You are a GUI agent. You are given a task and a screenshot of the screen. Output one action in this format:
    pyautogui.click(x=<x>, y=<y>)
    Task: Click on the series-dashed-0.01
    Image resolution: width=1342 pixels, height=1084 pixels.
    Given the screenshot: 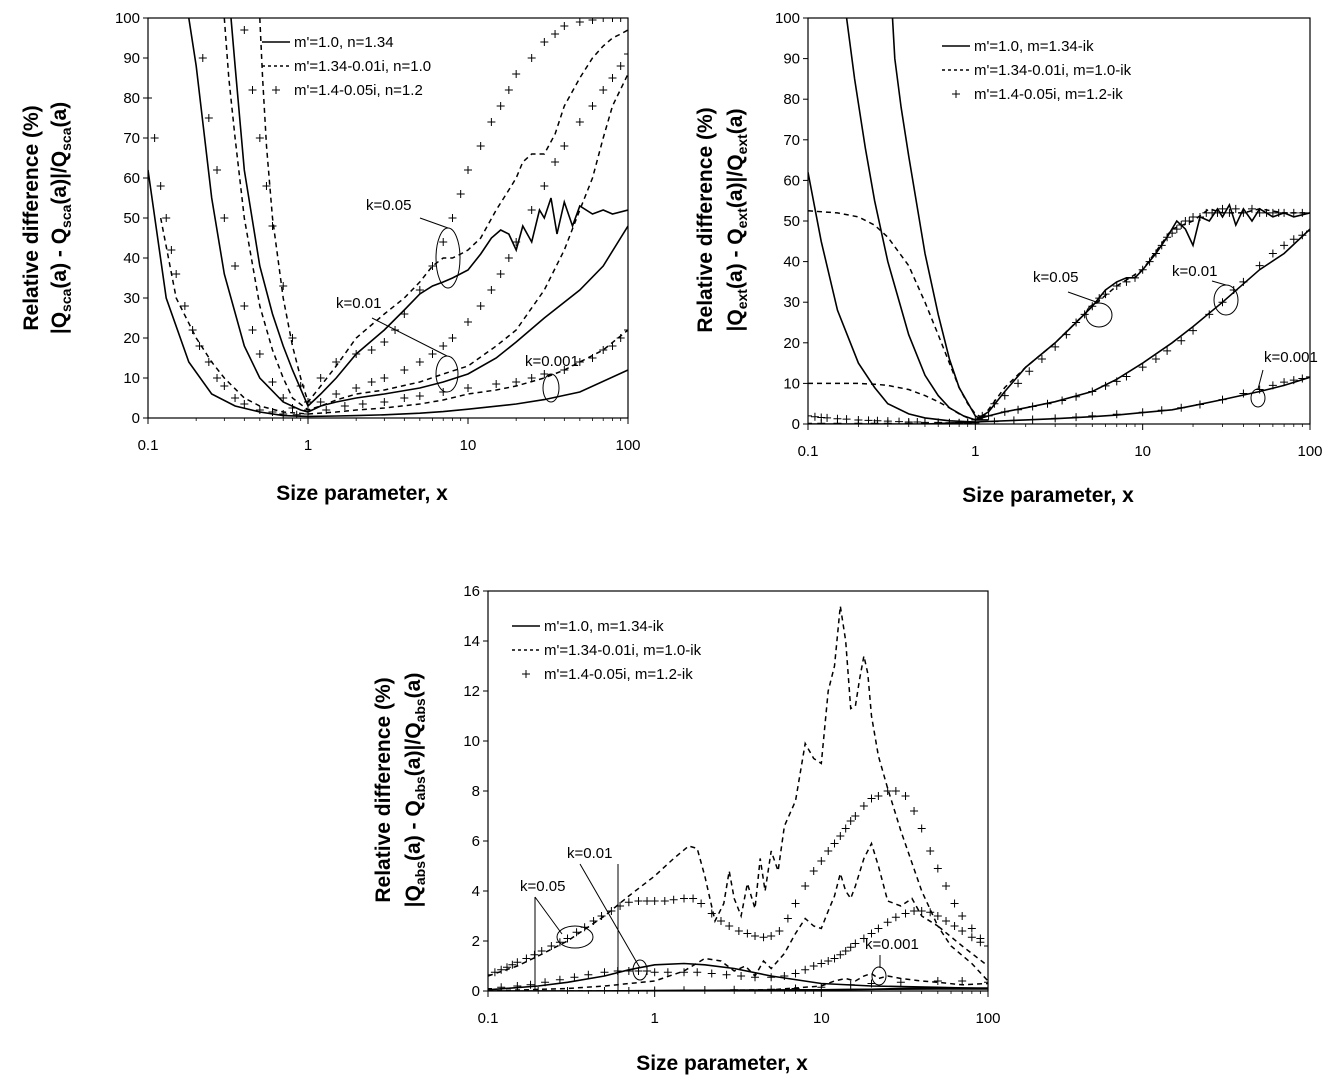 What is the action you would take?
    pyautogui.click(x=738, y=916)
    